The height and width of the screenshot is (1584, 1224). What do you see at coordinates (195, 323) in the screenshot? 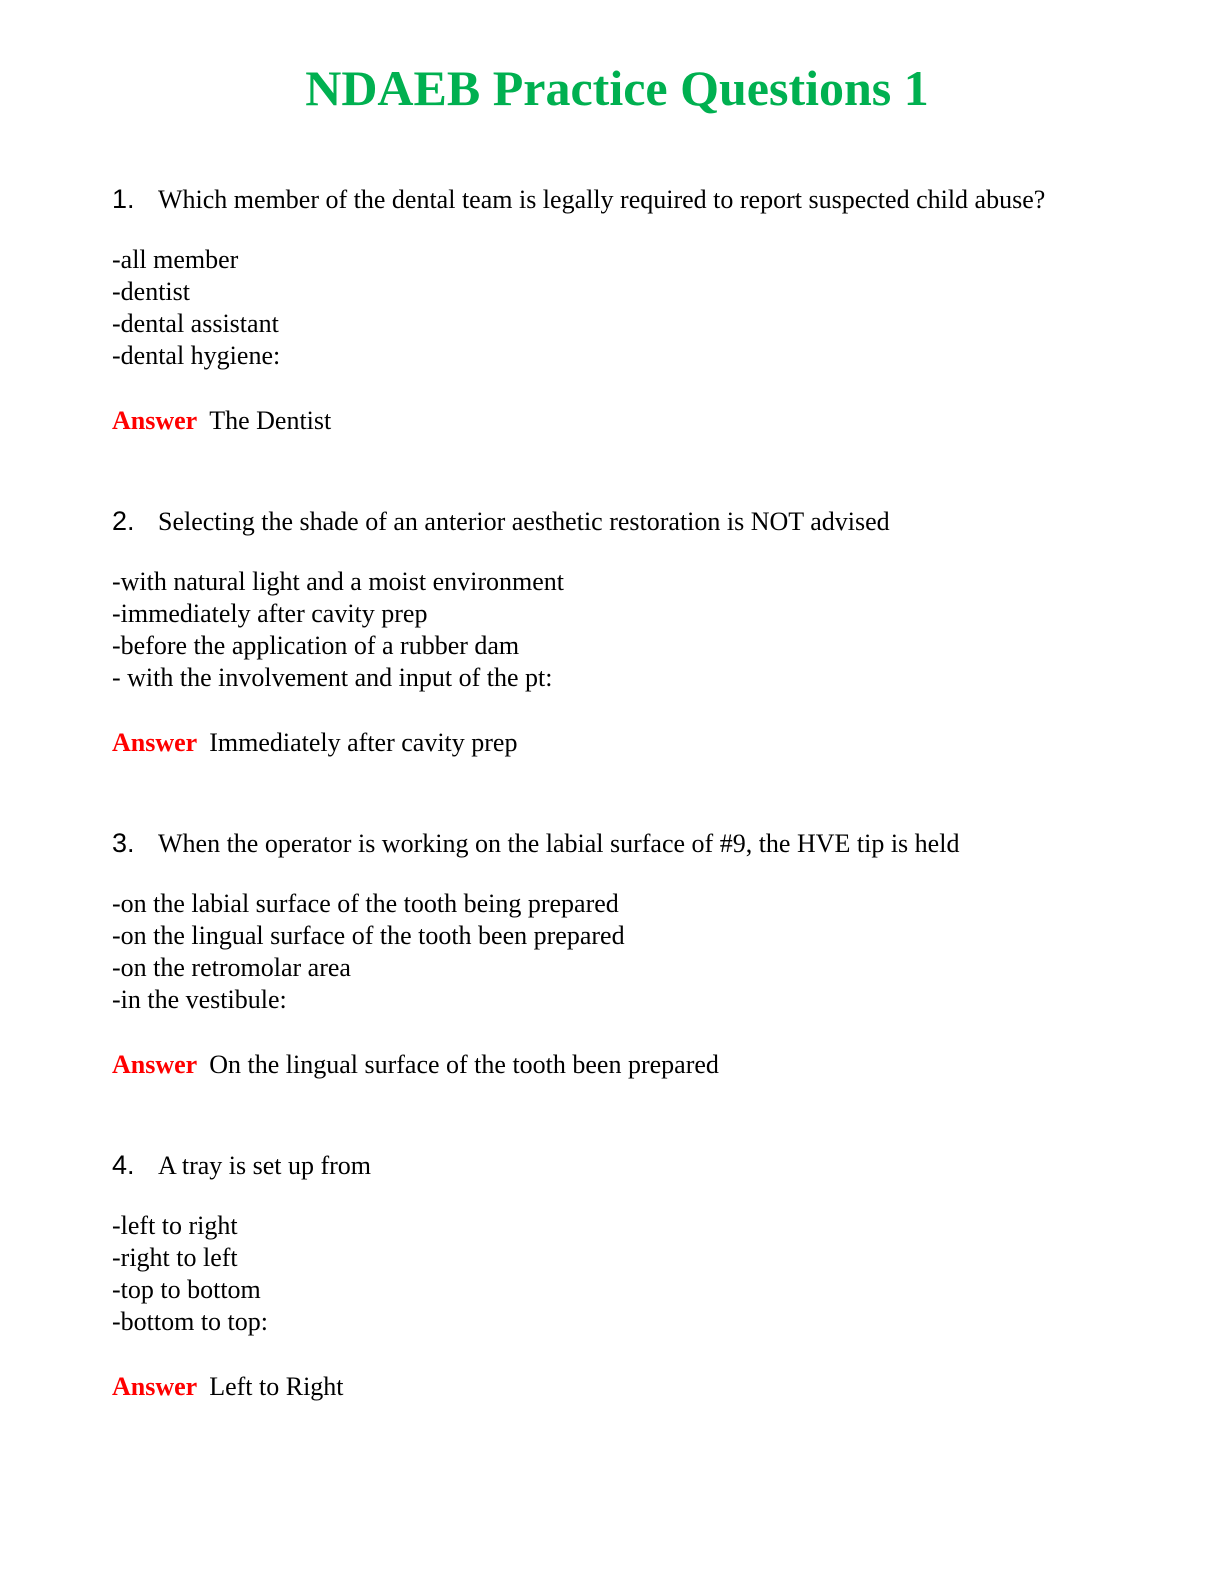
I see `option: -dental assistant` at bounding box center [195, 323].